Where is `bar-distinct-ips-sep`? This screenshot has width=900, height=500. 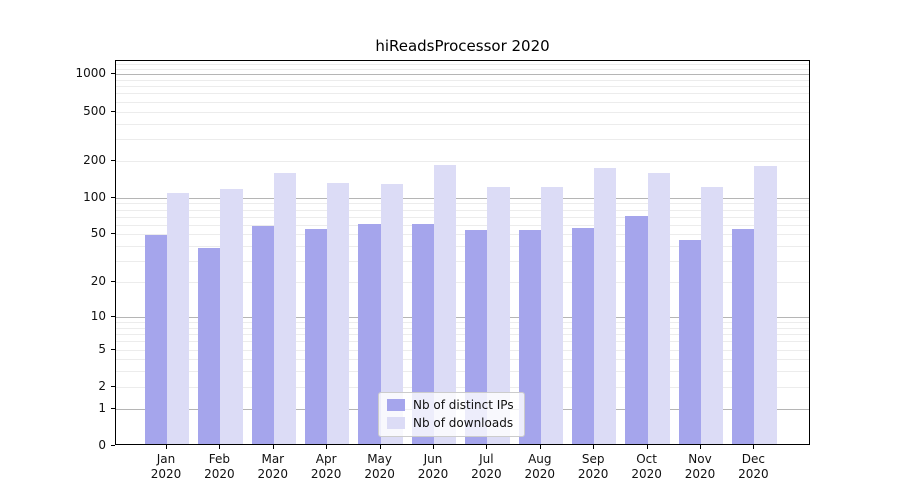 bar-distinct-ips-sep is located at coordinates (583, 336).